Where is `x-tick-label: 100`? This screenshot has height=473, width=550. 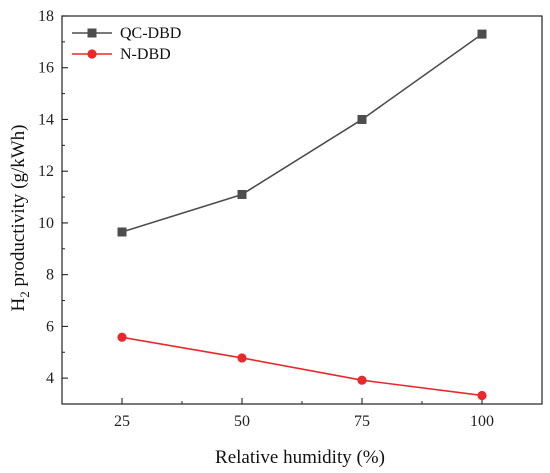
x-tick-label: 100 is located at coordinates (482, 421).